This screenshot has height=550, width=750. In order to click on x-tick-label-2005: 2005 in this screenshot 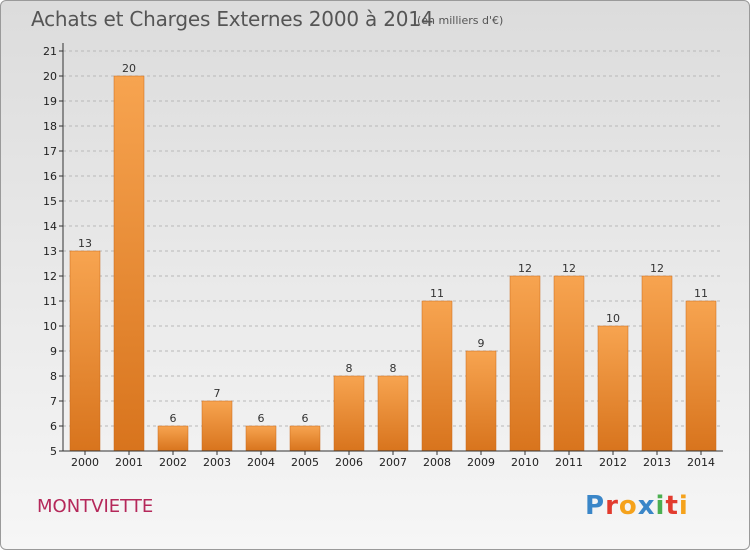, I will do `click(305, 462)`.